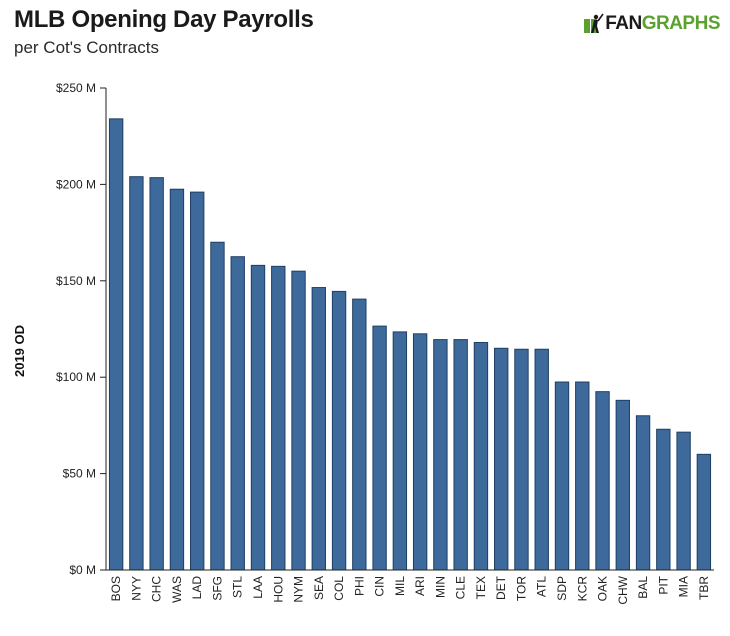 This screenshot has width=730, height=636. What do you see at coordinates (521, 588) in the screenshot?
I see `x-tick-label: TOR` at bounding box center [521, 588].